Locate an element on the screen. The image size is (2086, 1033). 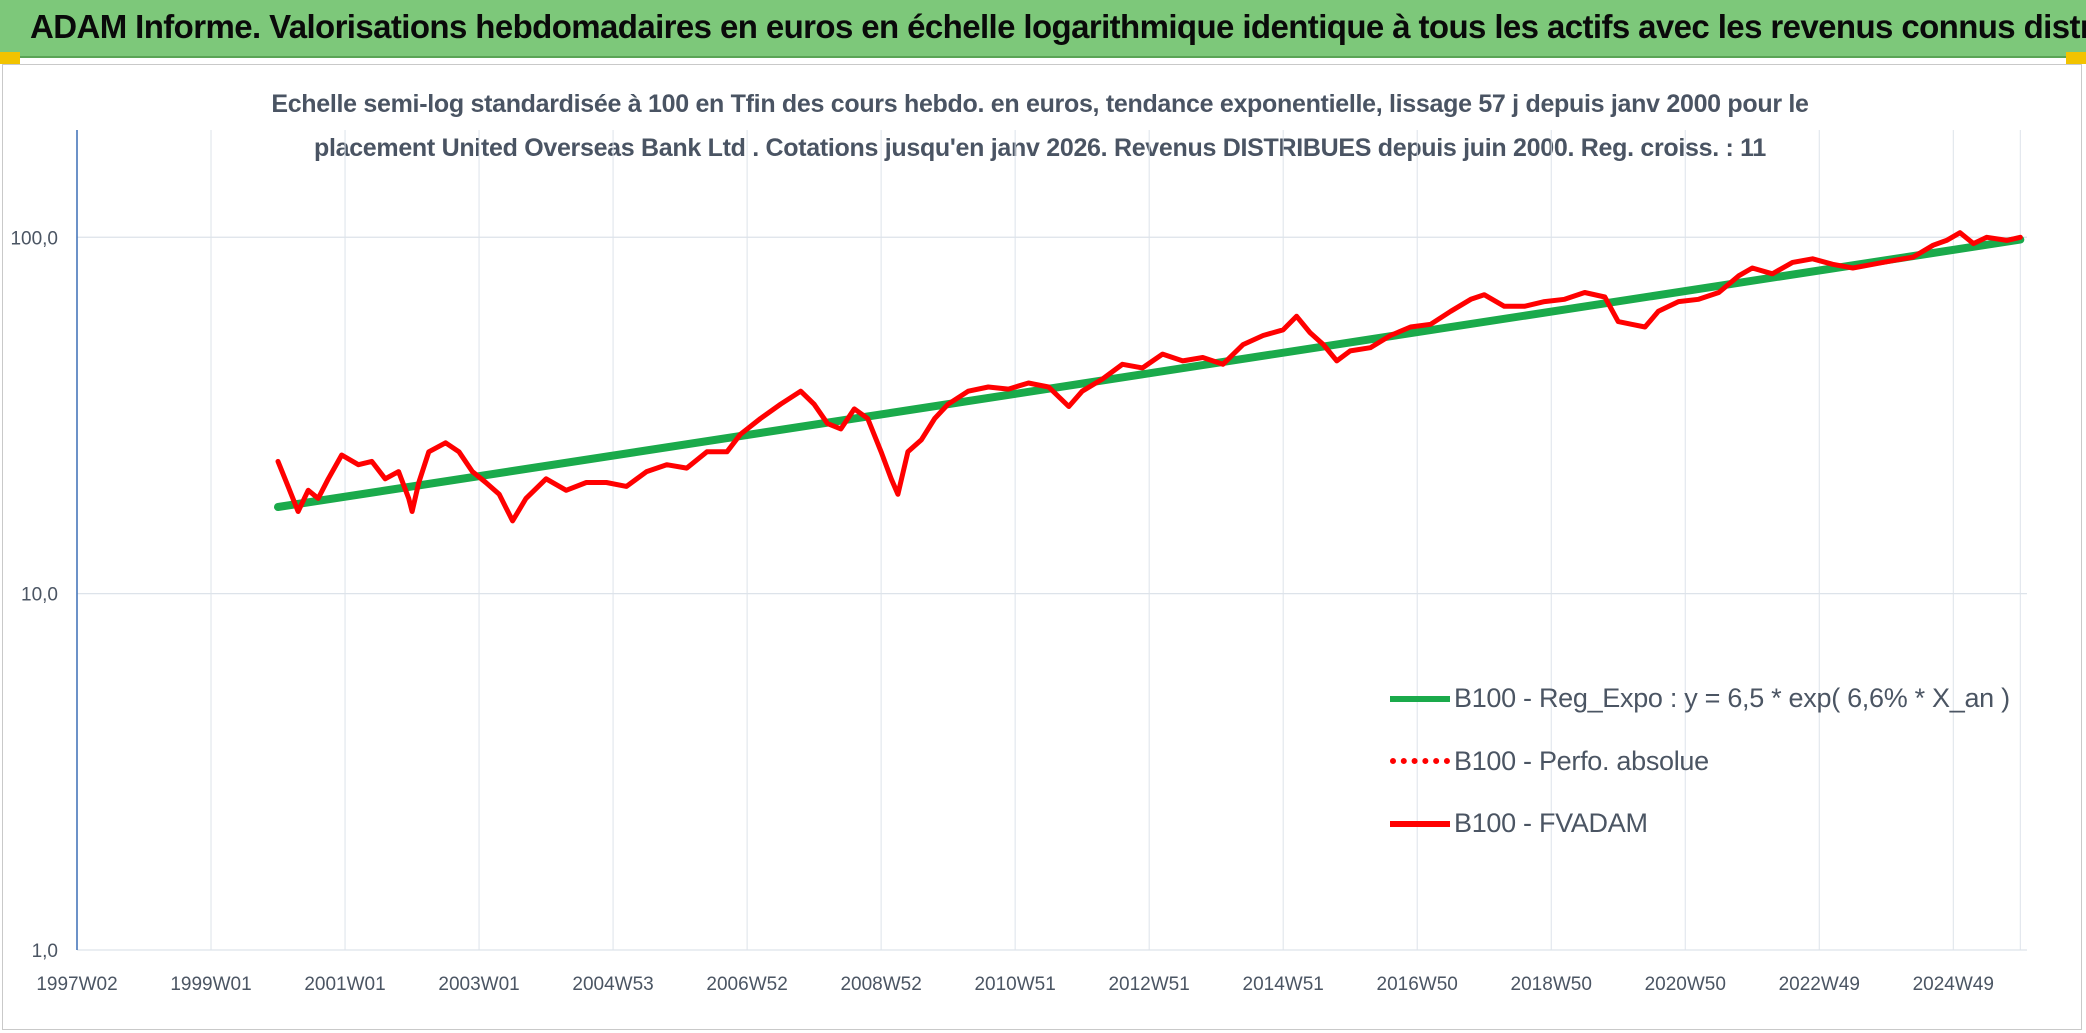
x-tick-label-8: 2012W51 is located at coordinates (1148, 984).